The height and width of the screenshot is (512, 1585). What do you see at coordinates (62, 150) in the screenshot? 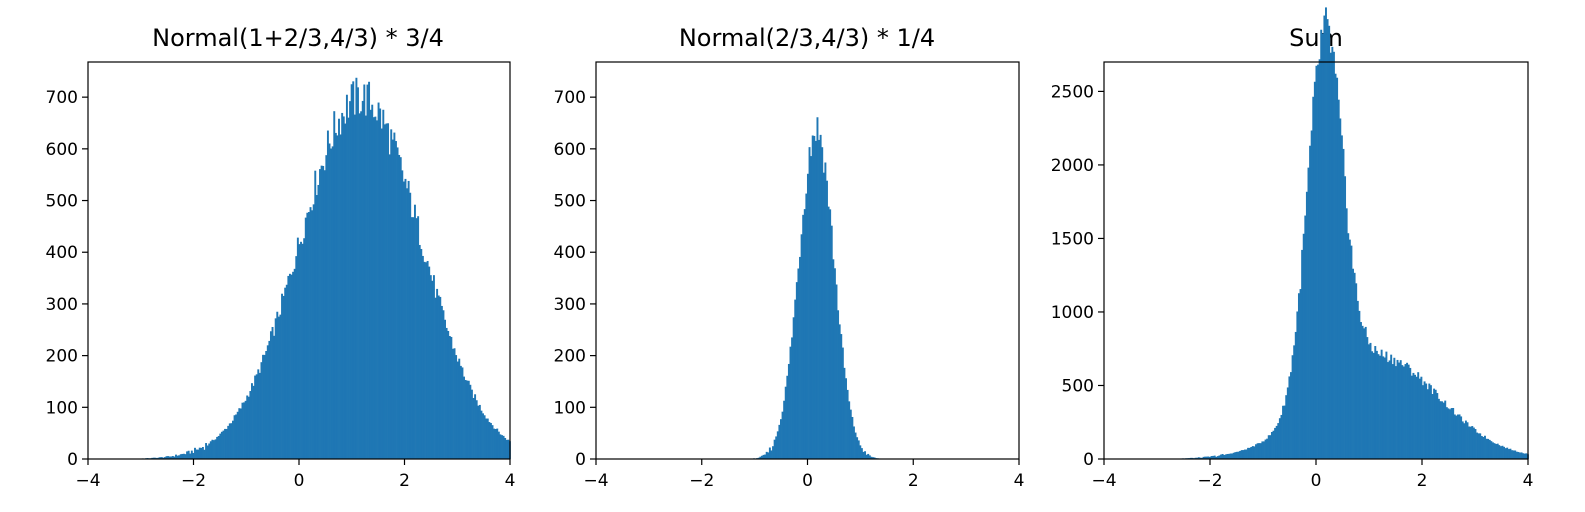
I see `y-tick-label: 600` at bounding box center [62, 150].